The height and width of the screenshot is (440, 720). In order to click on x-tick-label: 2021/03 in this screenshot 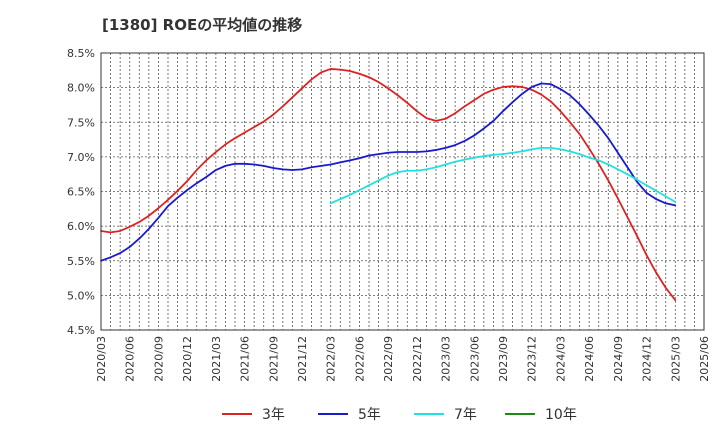, I will do `click(216, 359)`.